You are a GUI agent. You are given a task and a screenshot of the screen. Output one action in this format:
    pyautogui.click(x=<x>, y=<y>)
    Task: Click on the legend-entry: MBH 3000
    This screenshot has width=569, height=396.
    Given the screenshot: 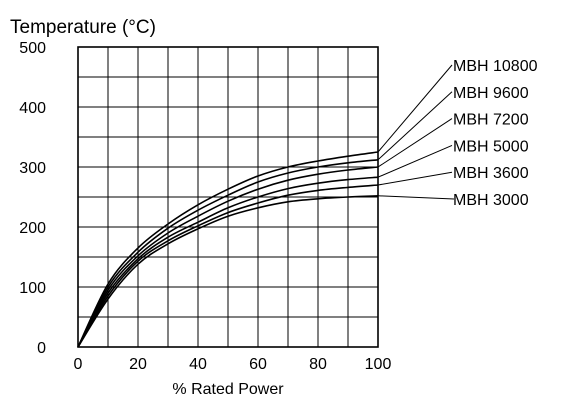 What is the action you would take?
    pyautogui.click(x=491, y=200)
    